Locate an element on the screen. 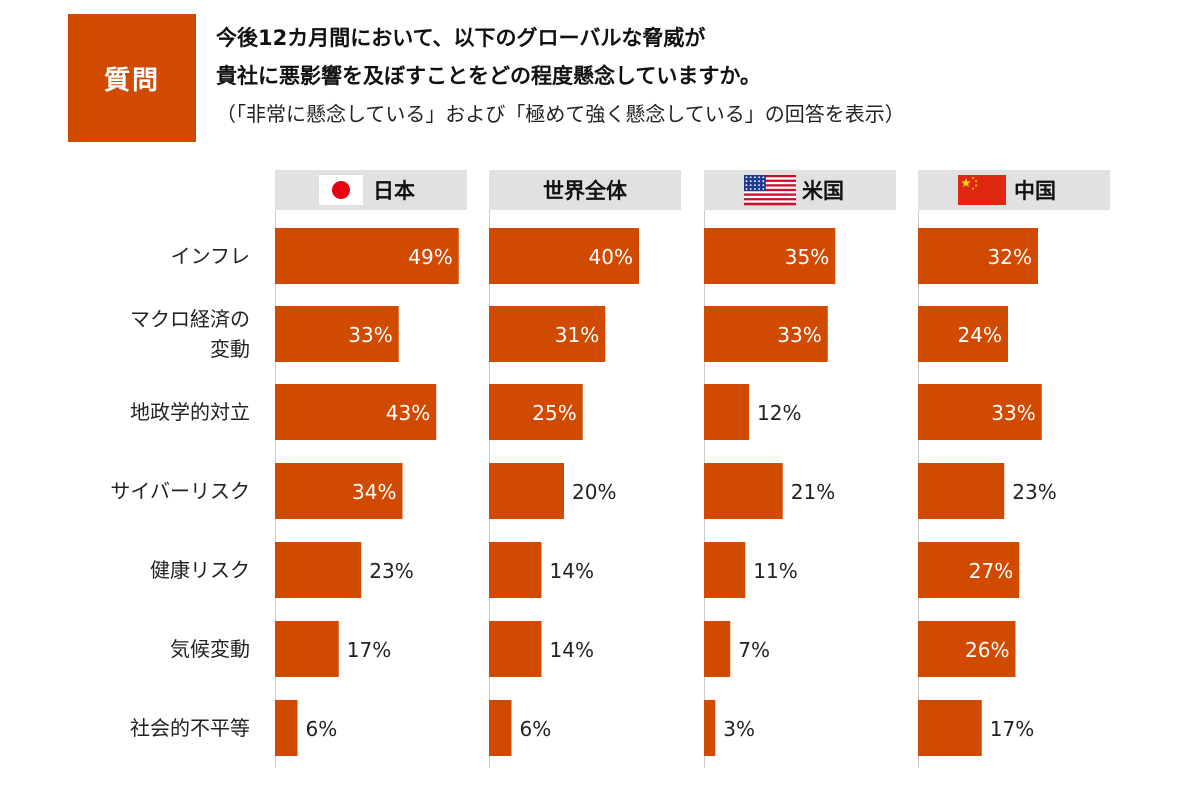  value-label: 11% is located at coordinates (775, 571).